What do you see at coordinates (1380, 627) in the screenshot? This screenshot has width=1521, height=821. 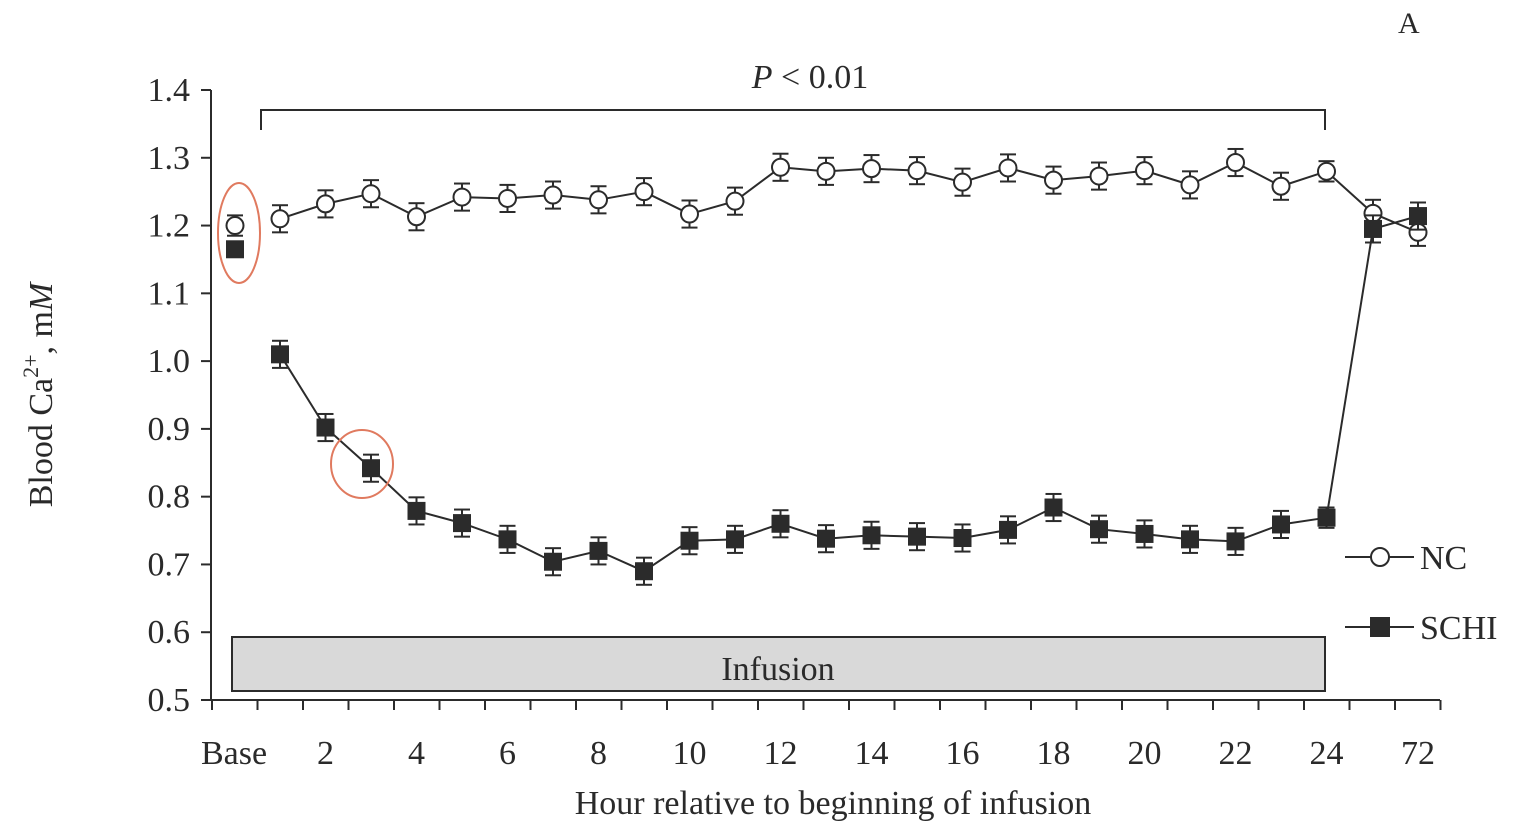 I see `legend-schi-marker` at bounding box center [1380, 627].